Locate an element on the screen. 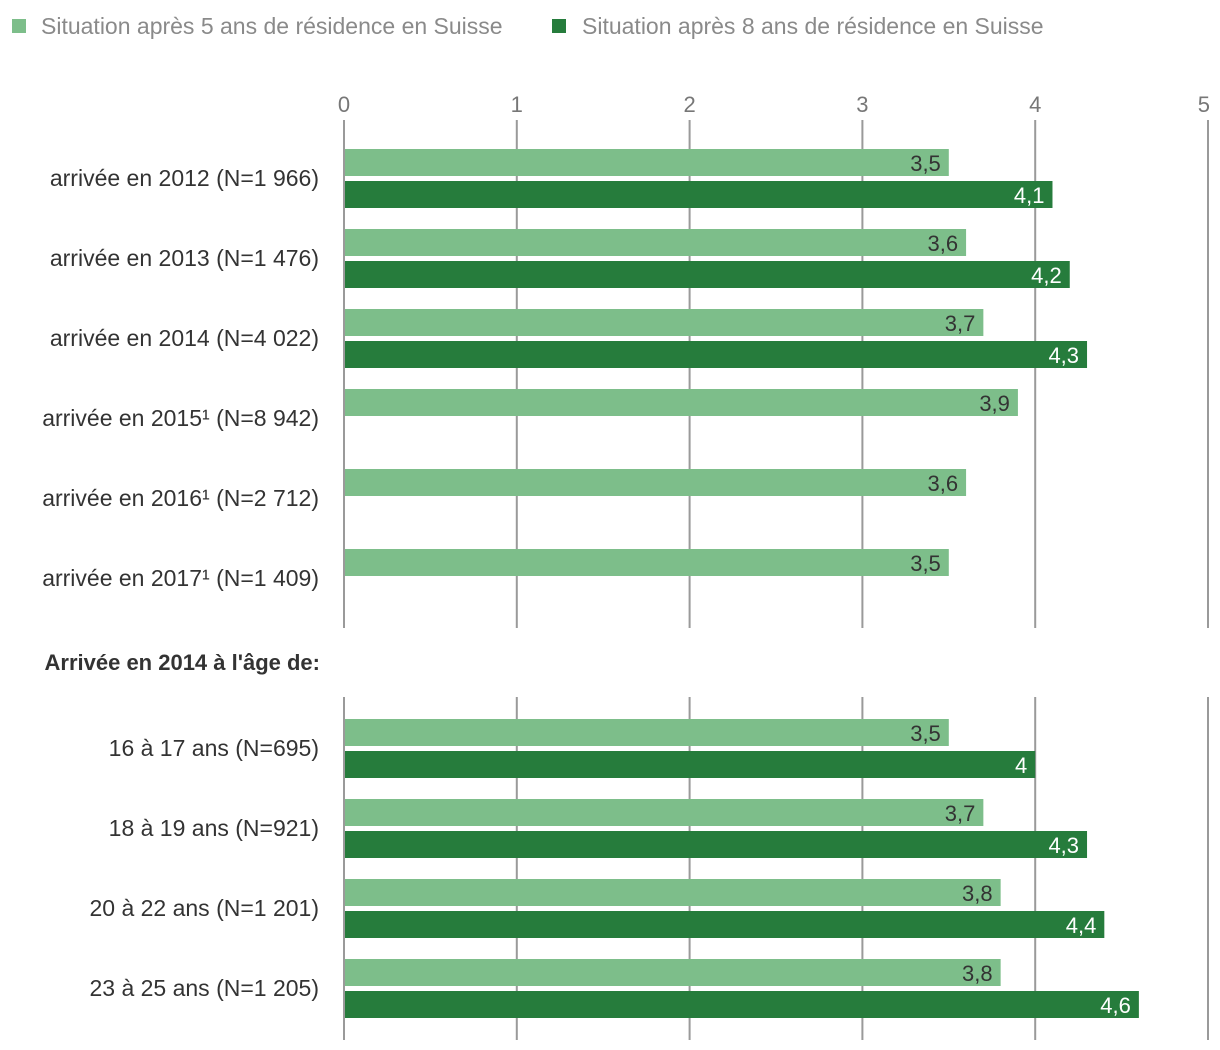  value-label-8ans-16-a-17-ans-n-695: 4 is located at coordinates (1021, 765).